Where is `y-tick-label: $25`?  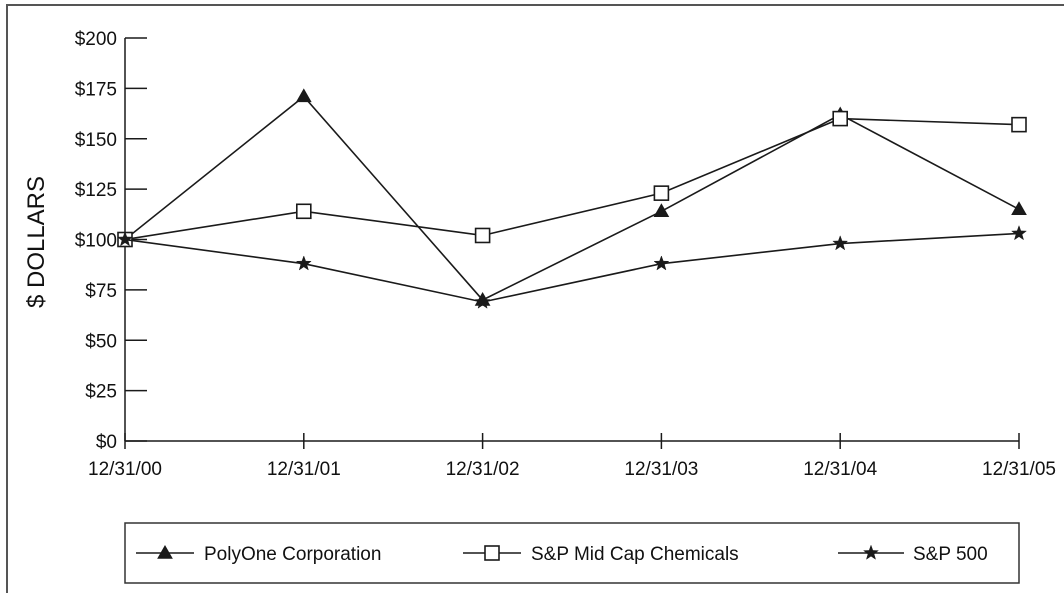 y-tick-label: $25 is located at coordinates (101, 392).